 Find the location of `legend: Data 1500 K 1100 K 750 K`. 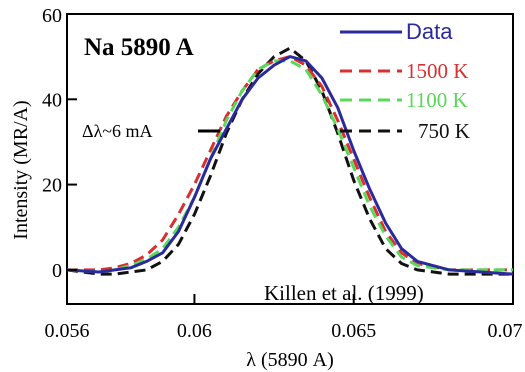

legend: Data 1500 K 1100 K 750 K is located at coordinates (405, 81).